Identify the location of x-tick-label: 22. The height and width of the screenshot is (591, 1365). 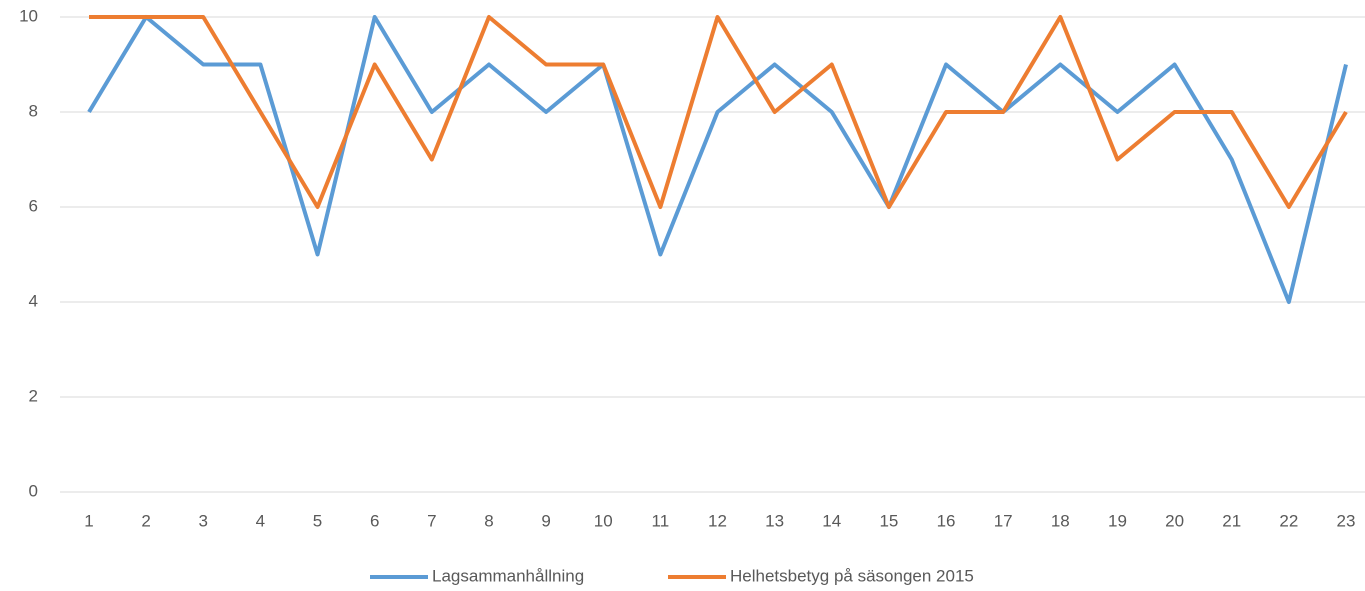
(1288, 520).